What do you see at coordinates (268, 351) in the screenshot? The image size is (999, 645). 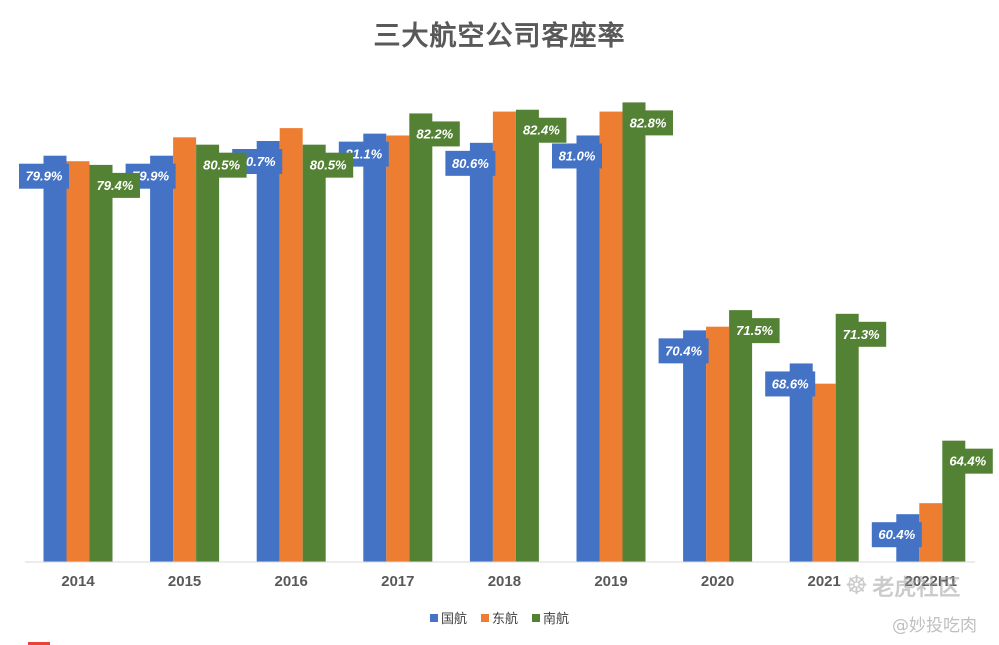 I see `bar-air-china-2016` at bounding box center [268, 351].